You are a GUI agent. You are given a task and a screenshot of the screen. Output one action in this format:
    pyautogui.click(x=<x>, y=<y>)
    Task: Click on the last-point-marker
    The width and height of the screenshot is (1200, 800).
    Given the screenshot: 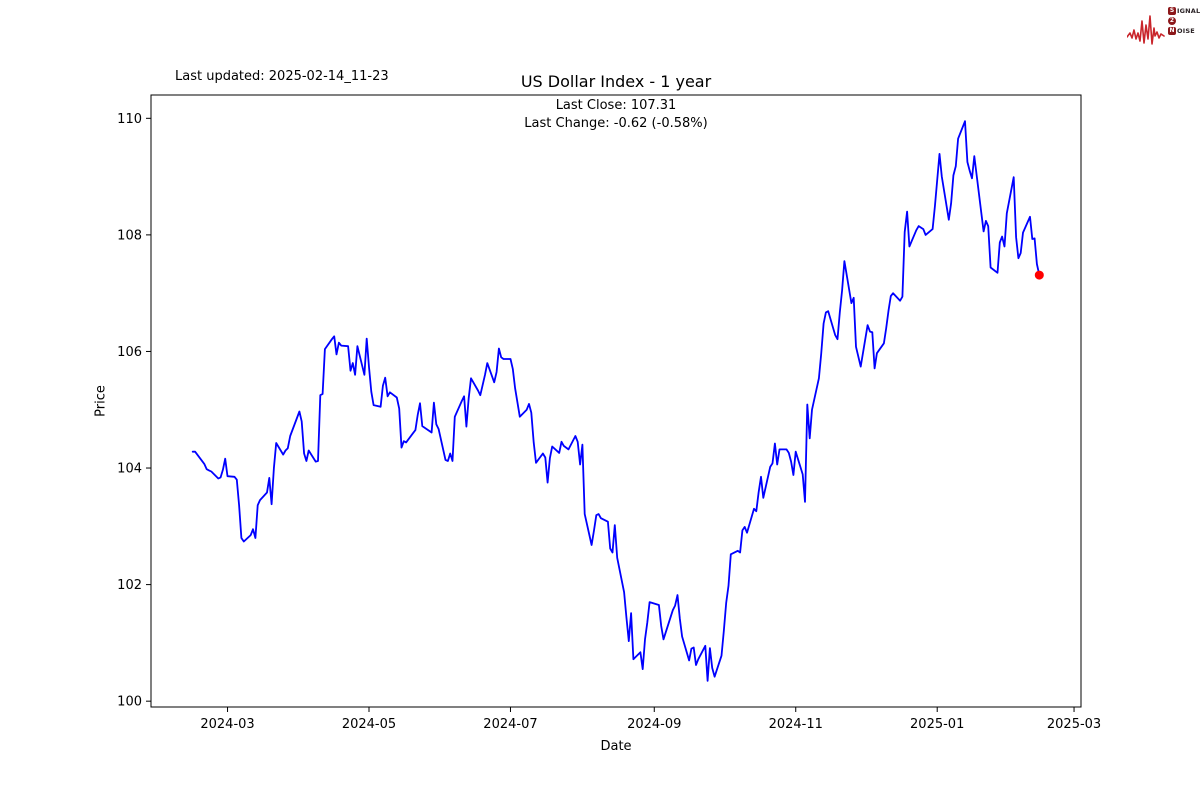 What is the action you would take?
    pyautogui.click(x=1039, y=275)
    